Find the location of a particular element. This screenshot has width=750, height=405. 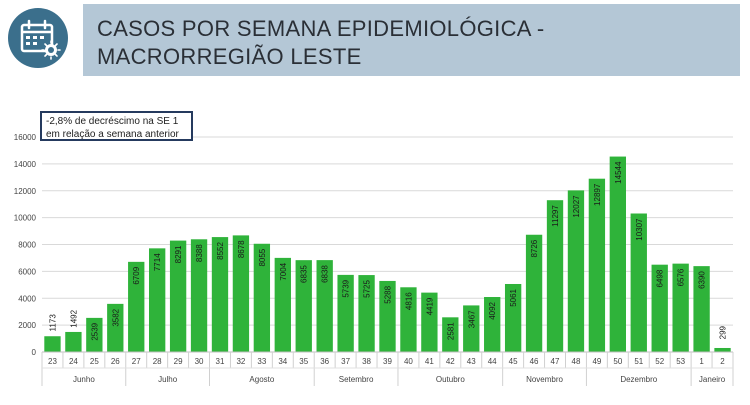

data-label: 5725 is located at coordinates (367, 289).